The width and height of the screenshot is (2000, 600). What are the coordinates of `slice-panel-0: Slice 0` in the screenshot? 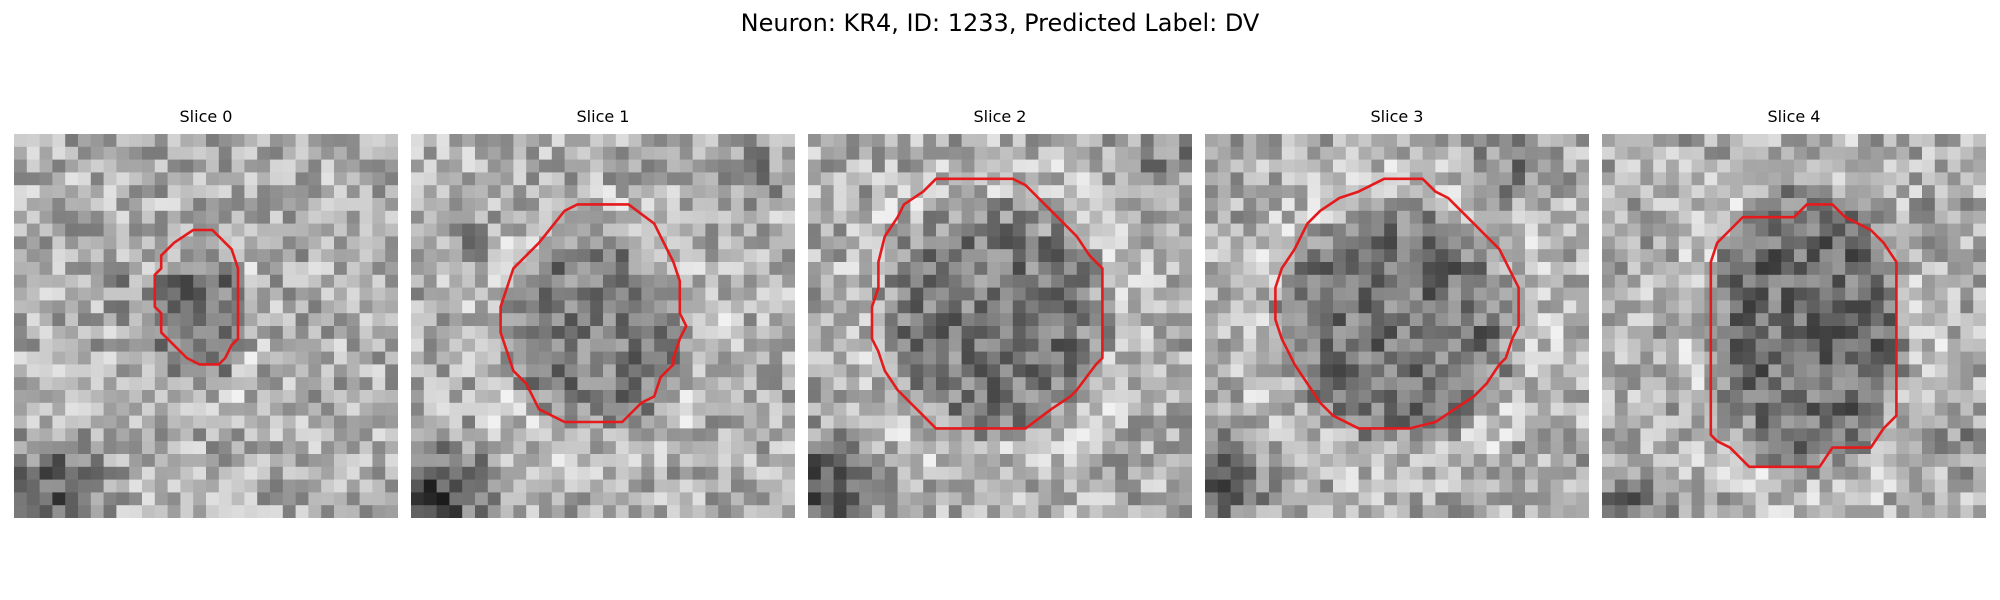 It's located at (206, 313).